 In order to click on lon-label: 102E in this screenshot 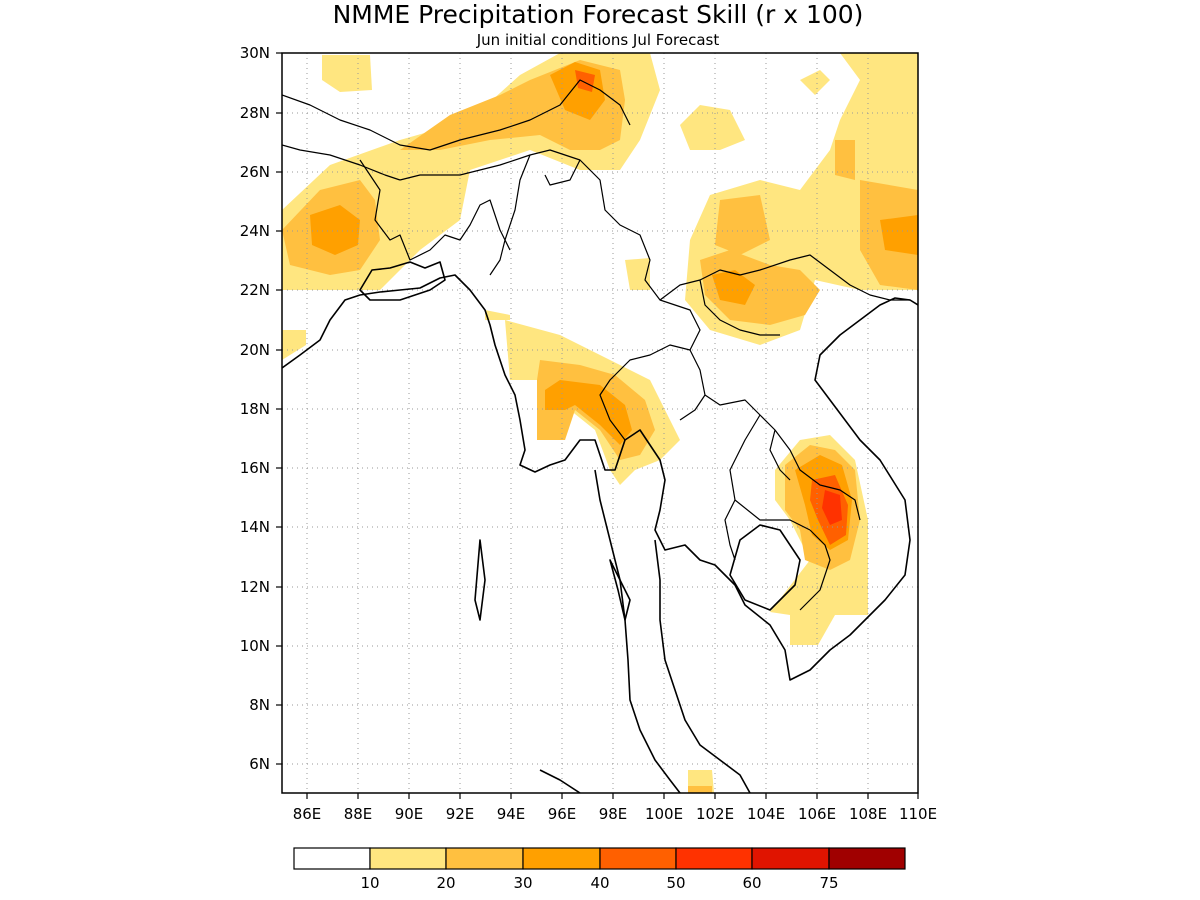, I will do `click(715, 814)`.